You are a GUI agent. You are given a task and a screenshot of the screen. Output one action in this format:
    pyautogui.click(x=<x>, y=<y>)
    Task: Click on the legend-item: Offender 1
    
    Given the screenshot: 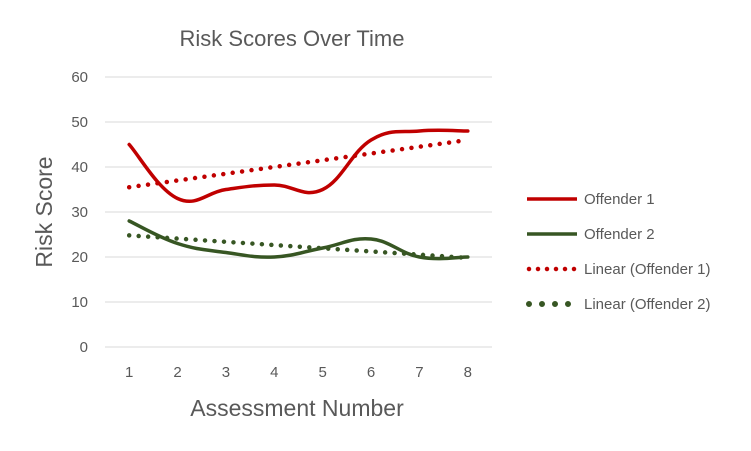 What is the action you would take?
    pyautogui.click(x=591, y=199)
    